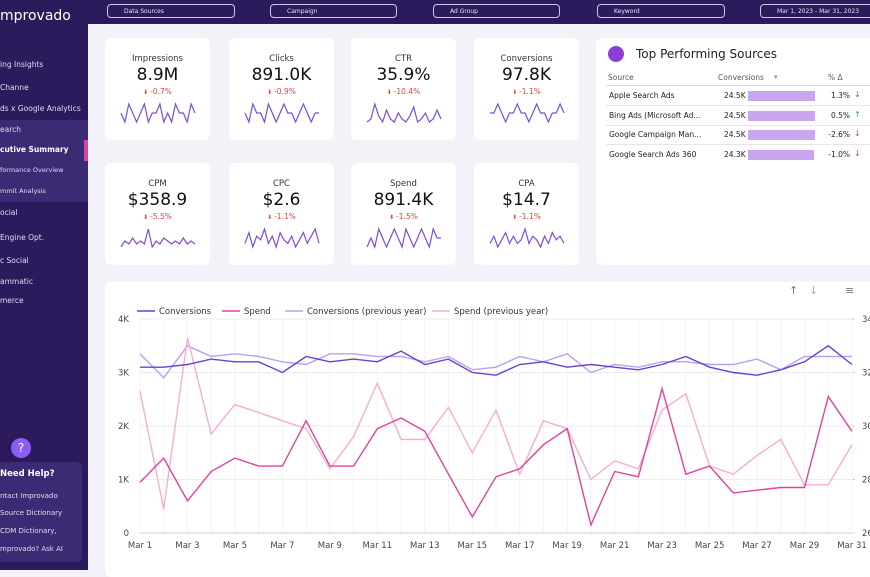 Image resolution: width=870 pixels, height=577 pixels. Describe the element at coordinates (403, 89) in the screenshot. I see `kpi-card: CTR 35.9% ⬇ -10.4%` at that location.